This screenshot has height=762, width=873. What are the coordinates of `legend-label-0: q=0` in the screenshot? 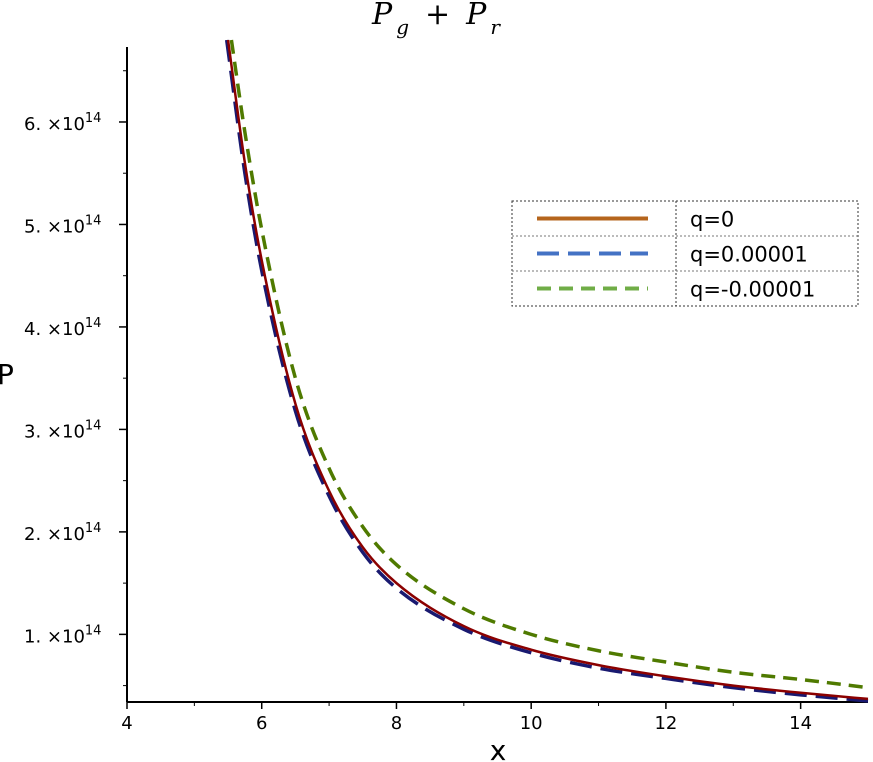 It's located at (712, 220).